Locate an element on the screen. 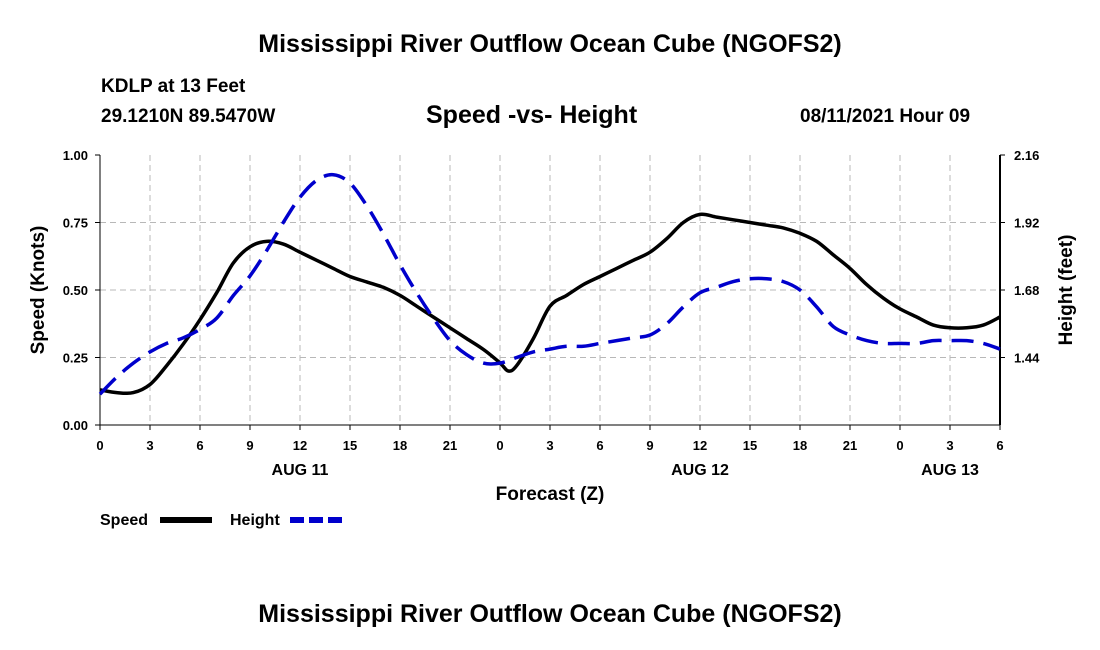 This screenshot has height=650, width=1100. chart-subtitle: Speed -vs- Height is located at coordinates (532, 115).